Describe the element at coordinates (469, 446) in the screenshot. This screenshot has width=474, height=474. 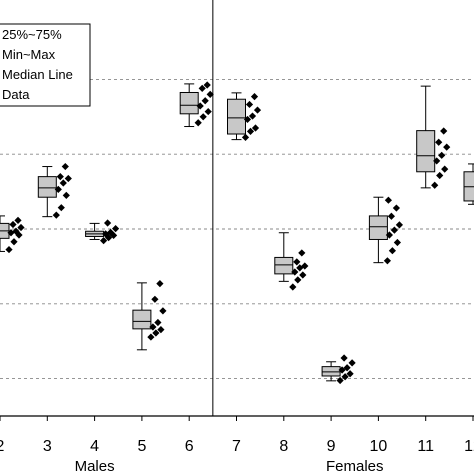
I see `x-tick-label-12: 12` at that location.